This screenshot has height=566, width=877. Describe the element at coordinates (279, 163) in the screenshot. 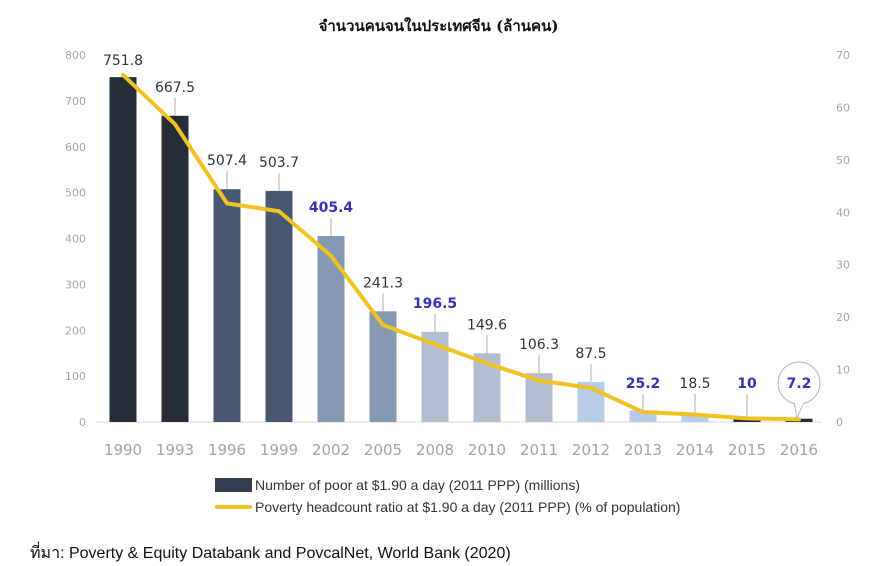

I see `data-label: 503.7` at that location.